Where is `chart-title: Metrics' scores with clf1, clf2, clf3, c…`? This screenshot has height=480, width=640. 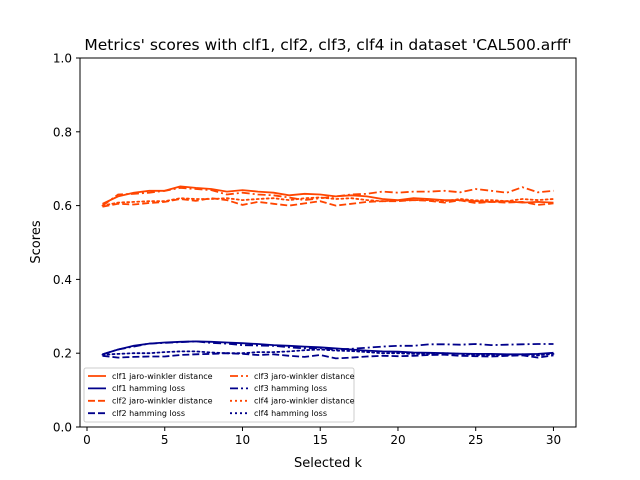
chart-title: Metrics' scores with clf1, clf2, clf3, c… is located at coordinates (327, 45).